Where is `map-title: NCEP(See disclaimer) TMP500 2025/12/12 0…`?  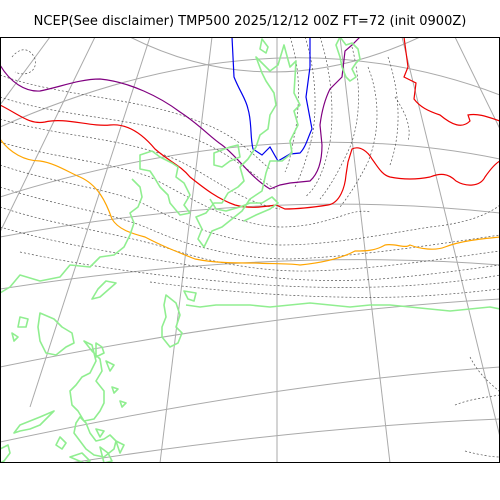 map-title: NCEP(See disclaimer) TMP500 2025/12/12 0… is located at coordinates (250, 21).